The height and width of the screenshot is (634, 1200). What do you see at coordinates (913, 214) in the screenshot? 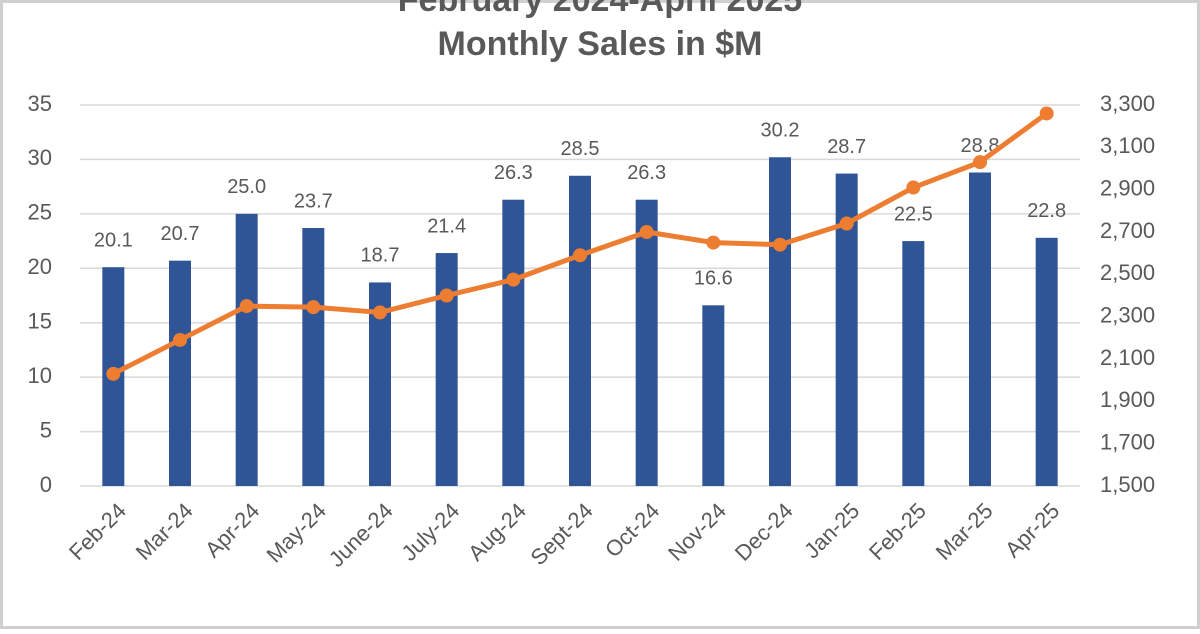
I see `value-label: 22.5` at bounding box center [913, 214].